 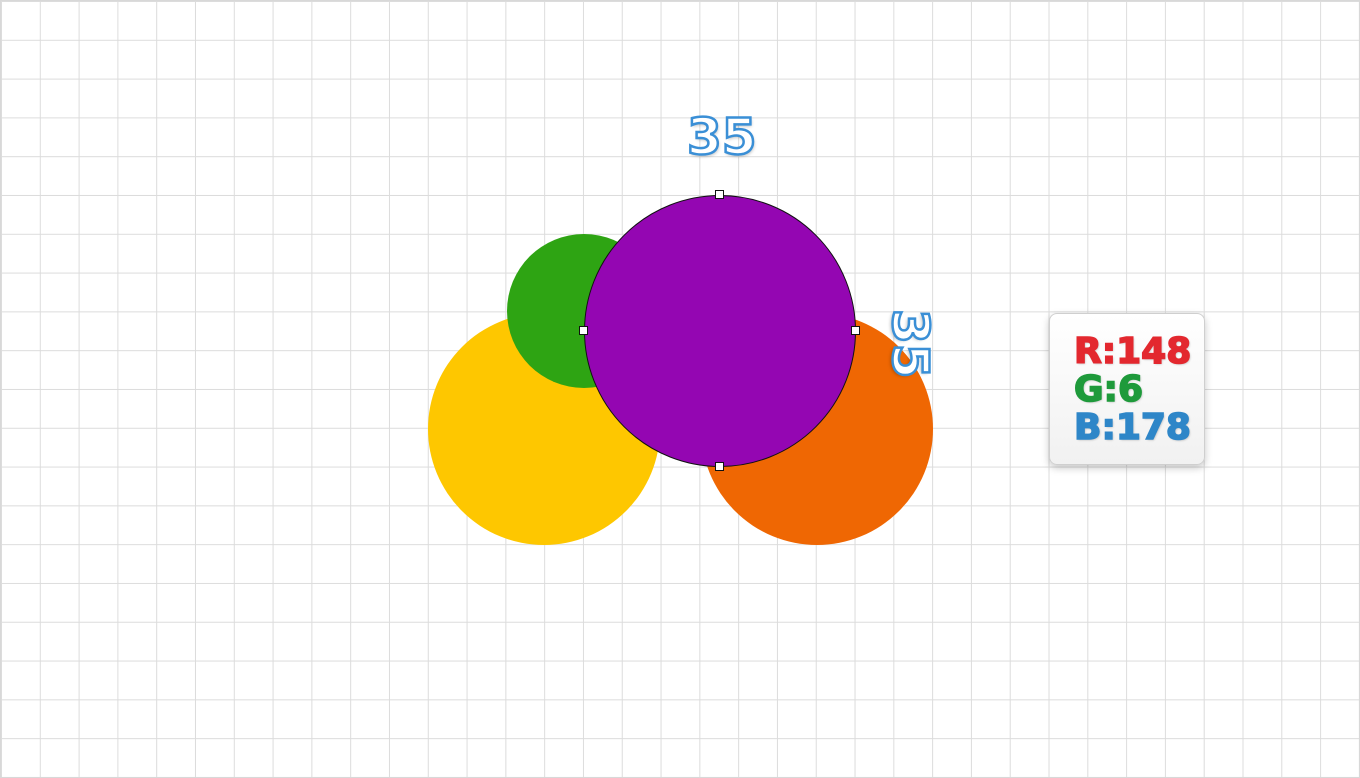 I want to click on blue-value: B:178, so click(x=1132, y=427).